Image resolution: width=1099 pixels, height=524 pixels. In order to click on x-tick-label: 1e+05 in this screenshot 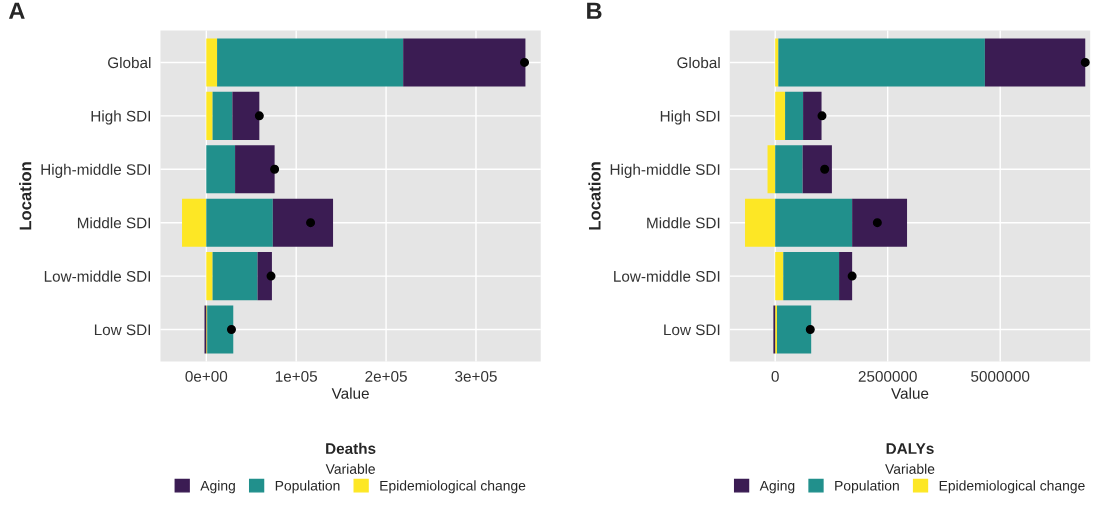, I will do `click(296, 376)`.